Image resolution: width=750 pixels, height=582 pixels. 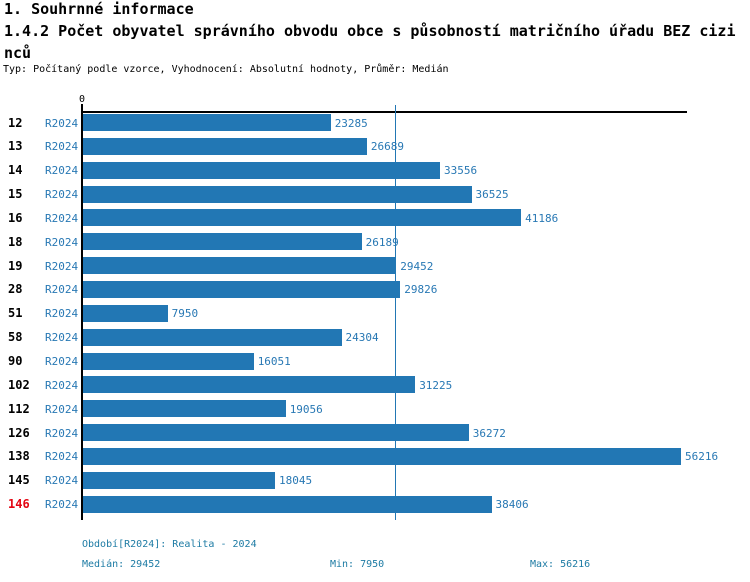 I want to click on row-category-label: 145, so click(x=19, y=480).